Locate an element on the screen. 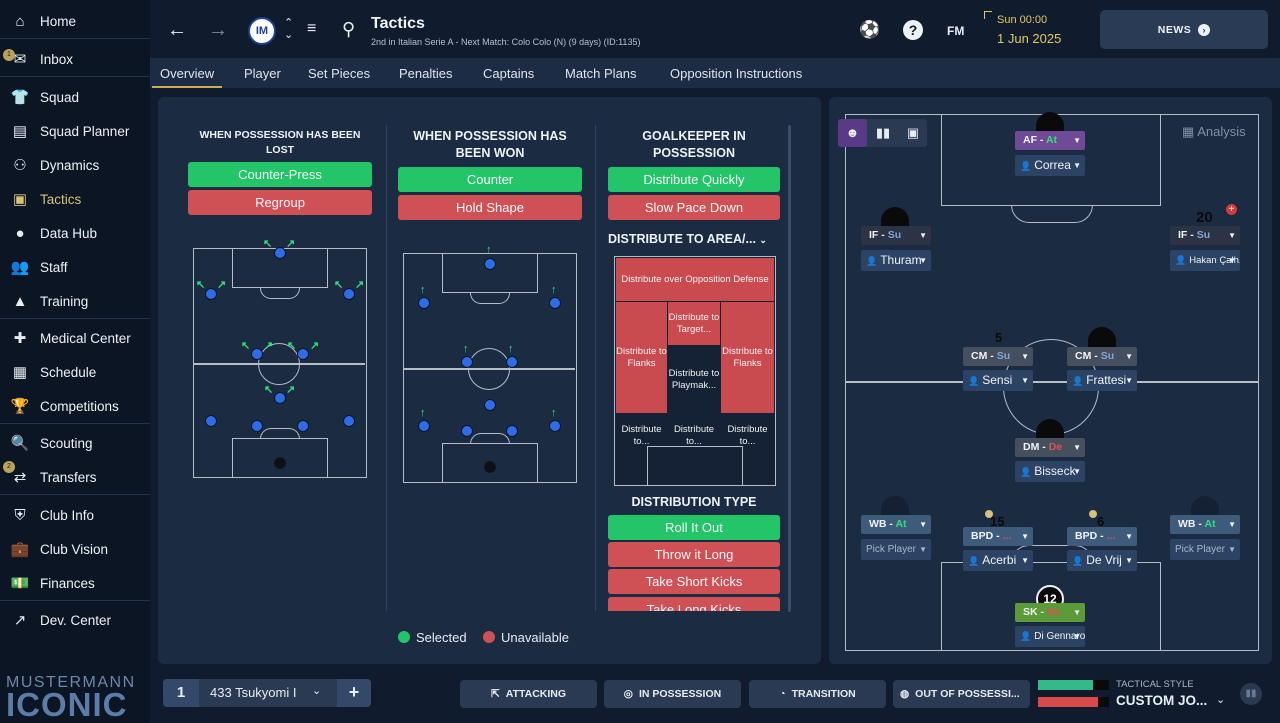 This screenshot has height=723, width=1280. sidebar-item-tactics: ▣ Tactics is located at coordinates (75, 199).